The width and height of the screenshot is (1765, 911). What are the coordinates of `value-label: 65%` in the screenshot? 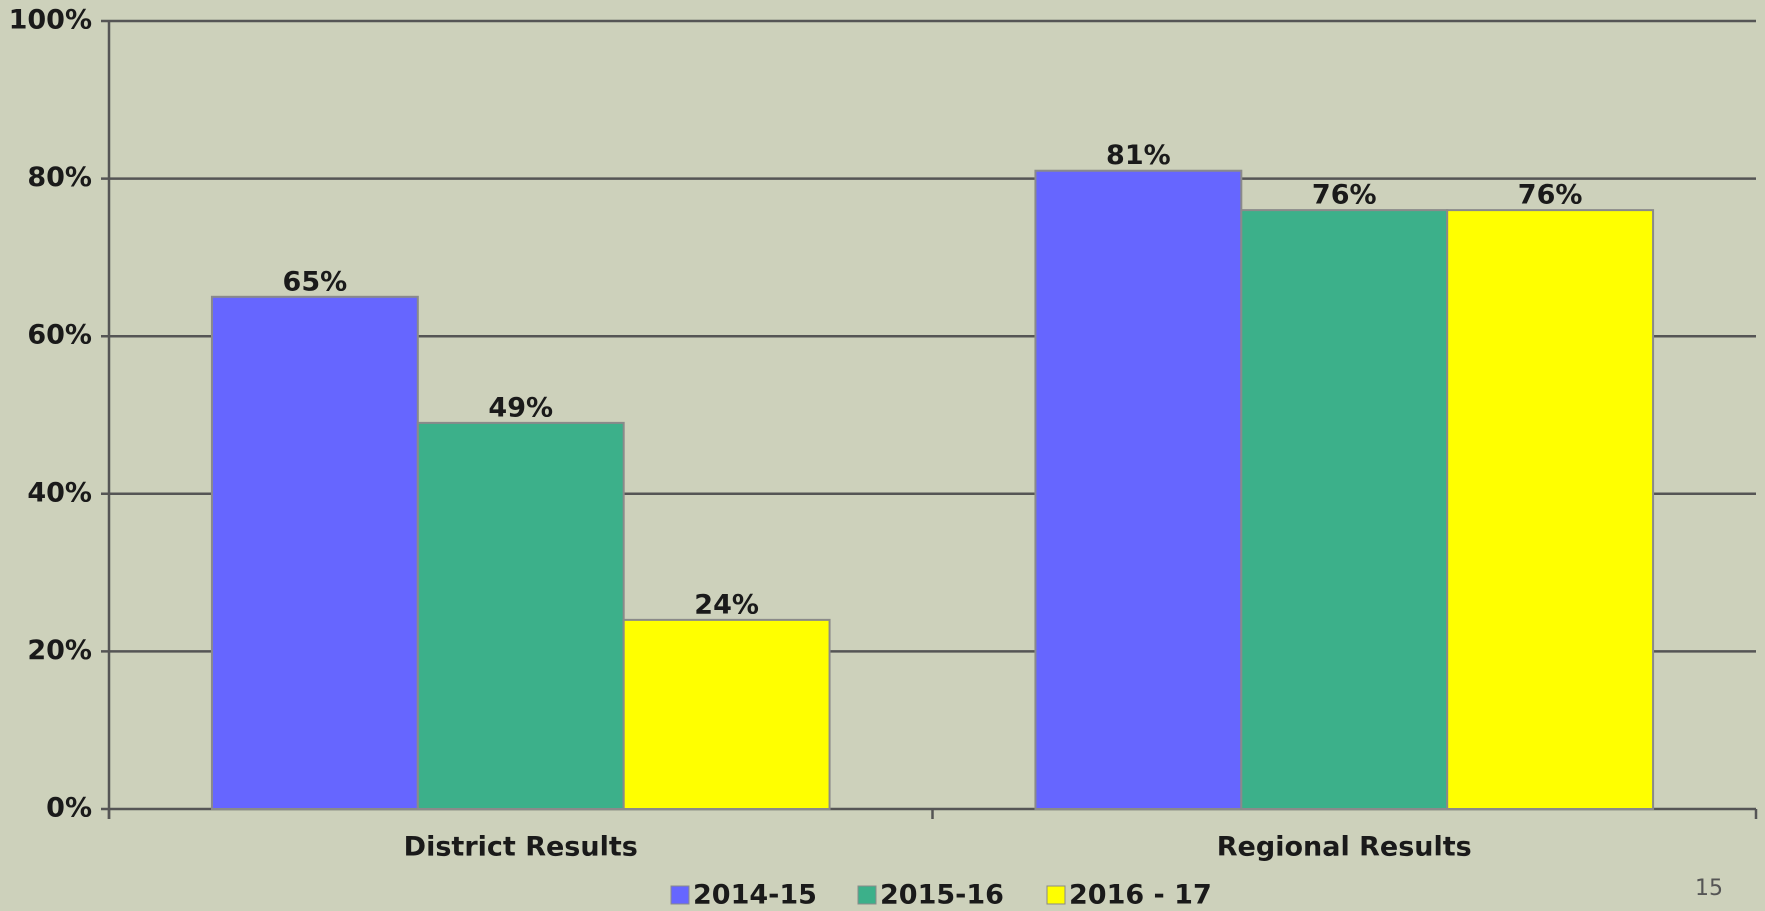 It's located at (315, 281).